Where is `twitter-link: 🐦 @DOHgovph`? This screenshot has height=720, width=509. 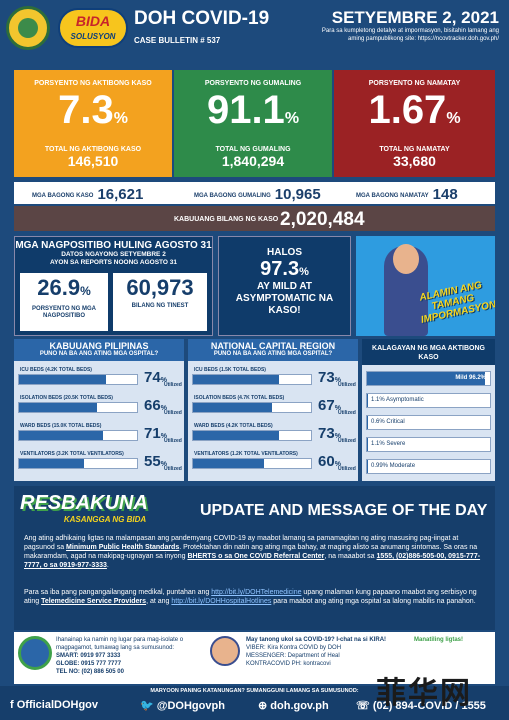 twitter-link: 🐦 @DOHgovph is located at coordinates (182, 706).